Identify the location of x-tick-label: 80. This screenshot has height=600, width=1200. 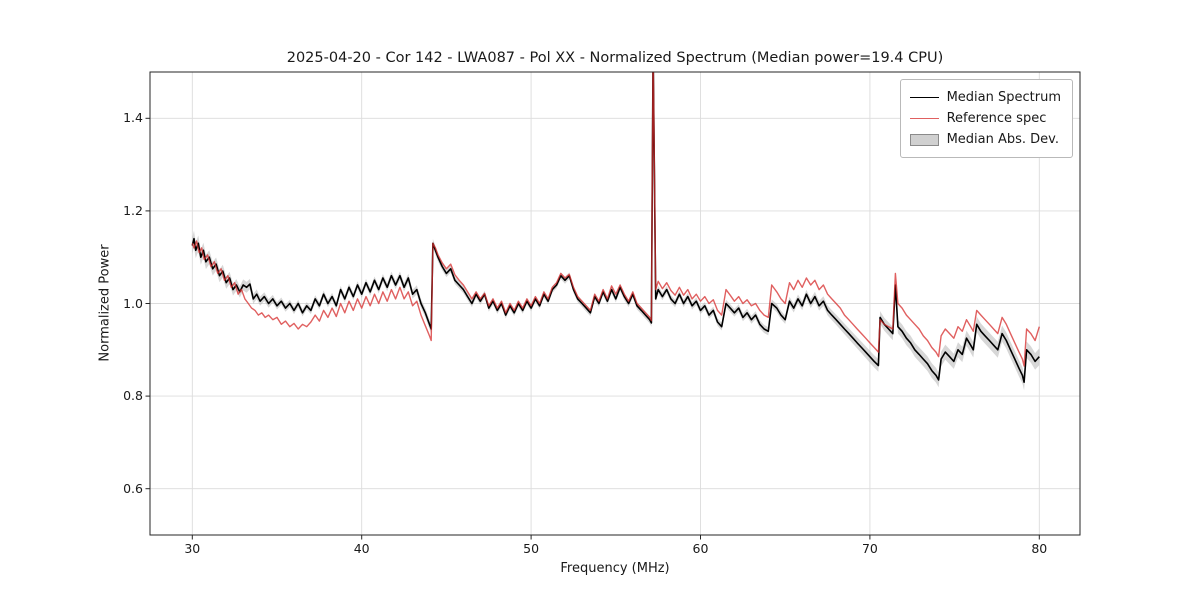
(1039, 548).